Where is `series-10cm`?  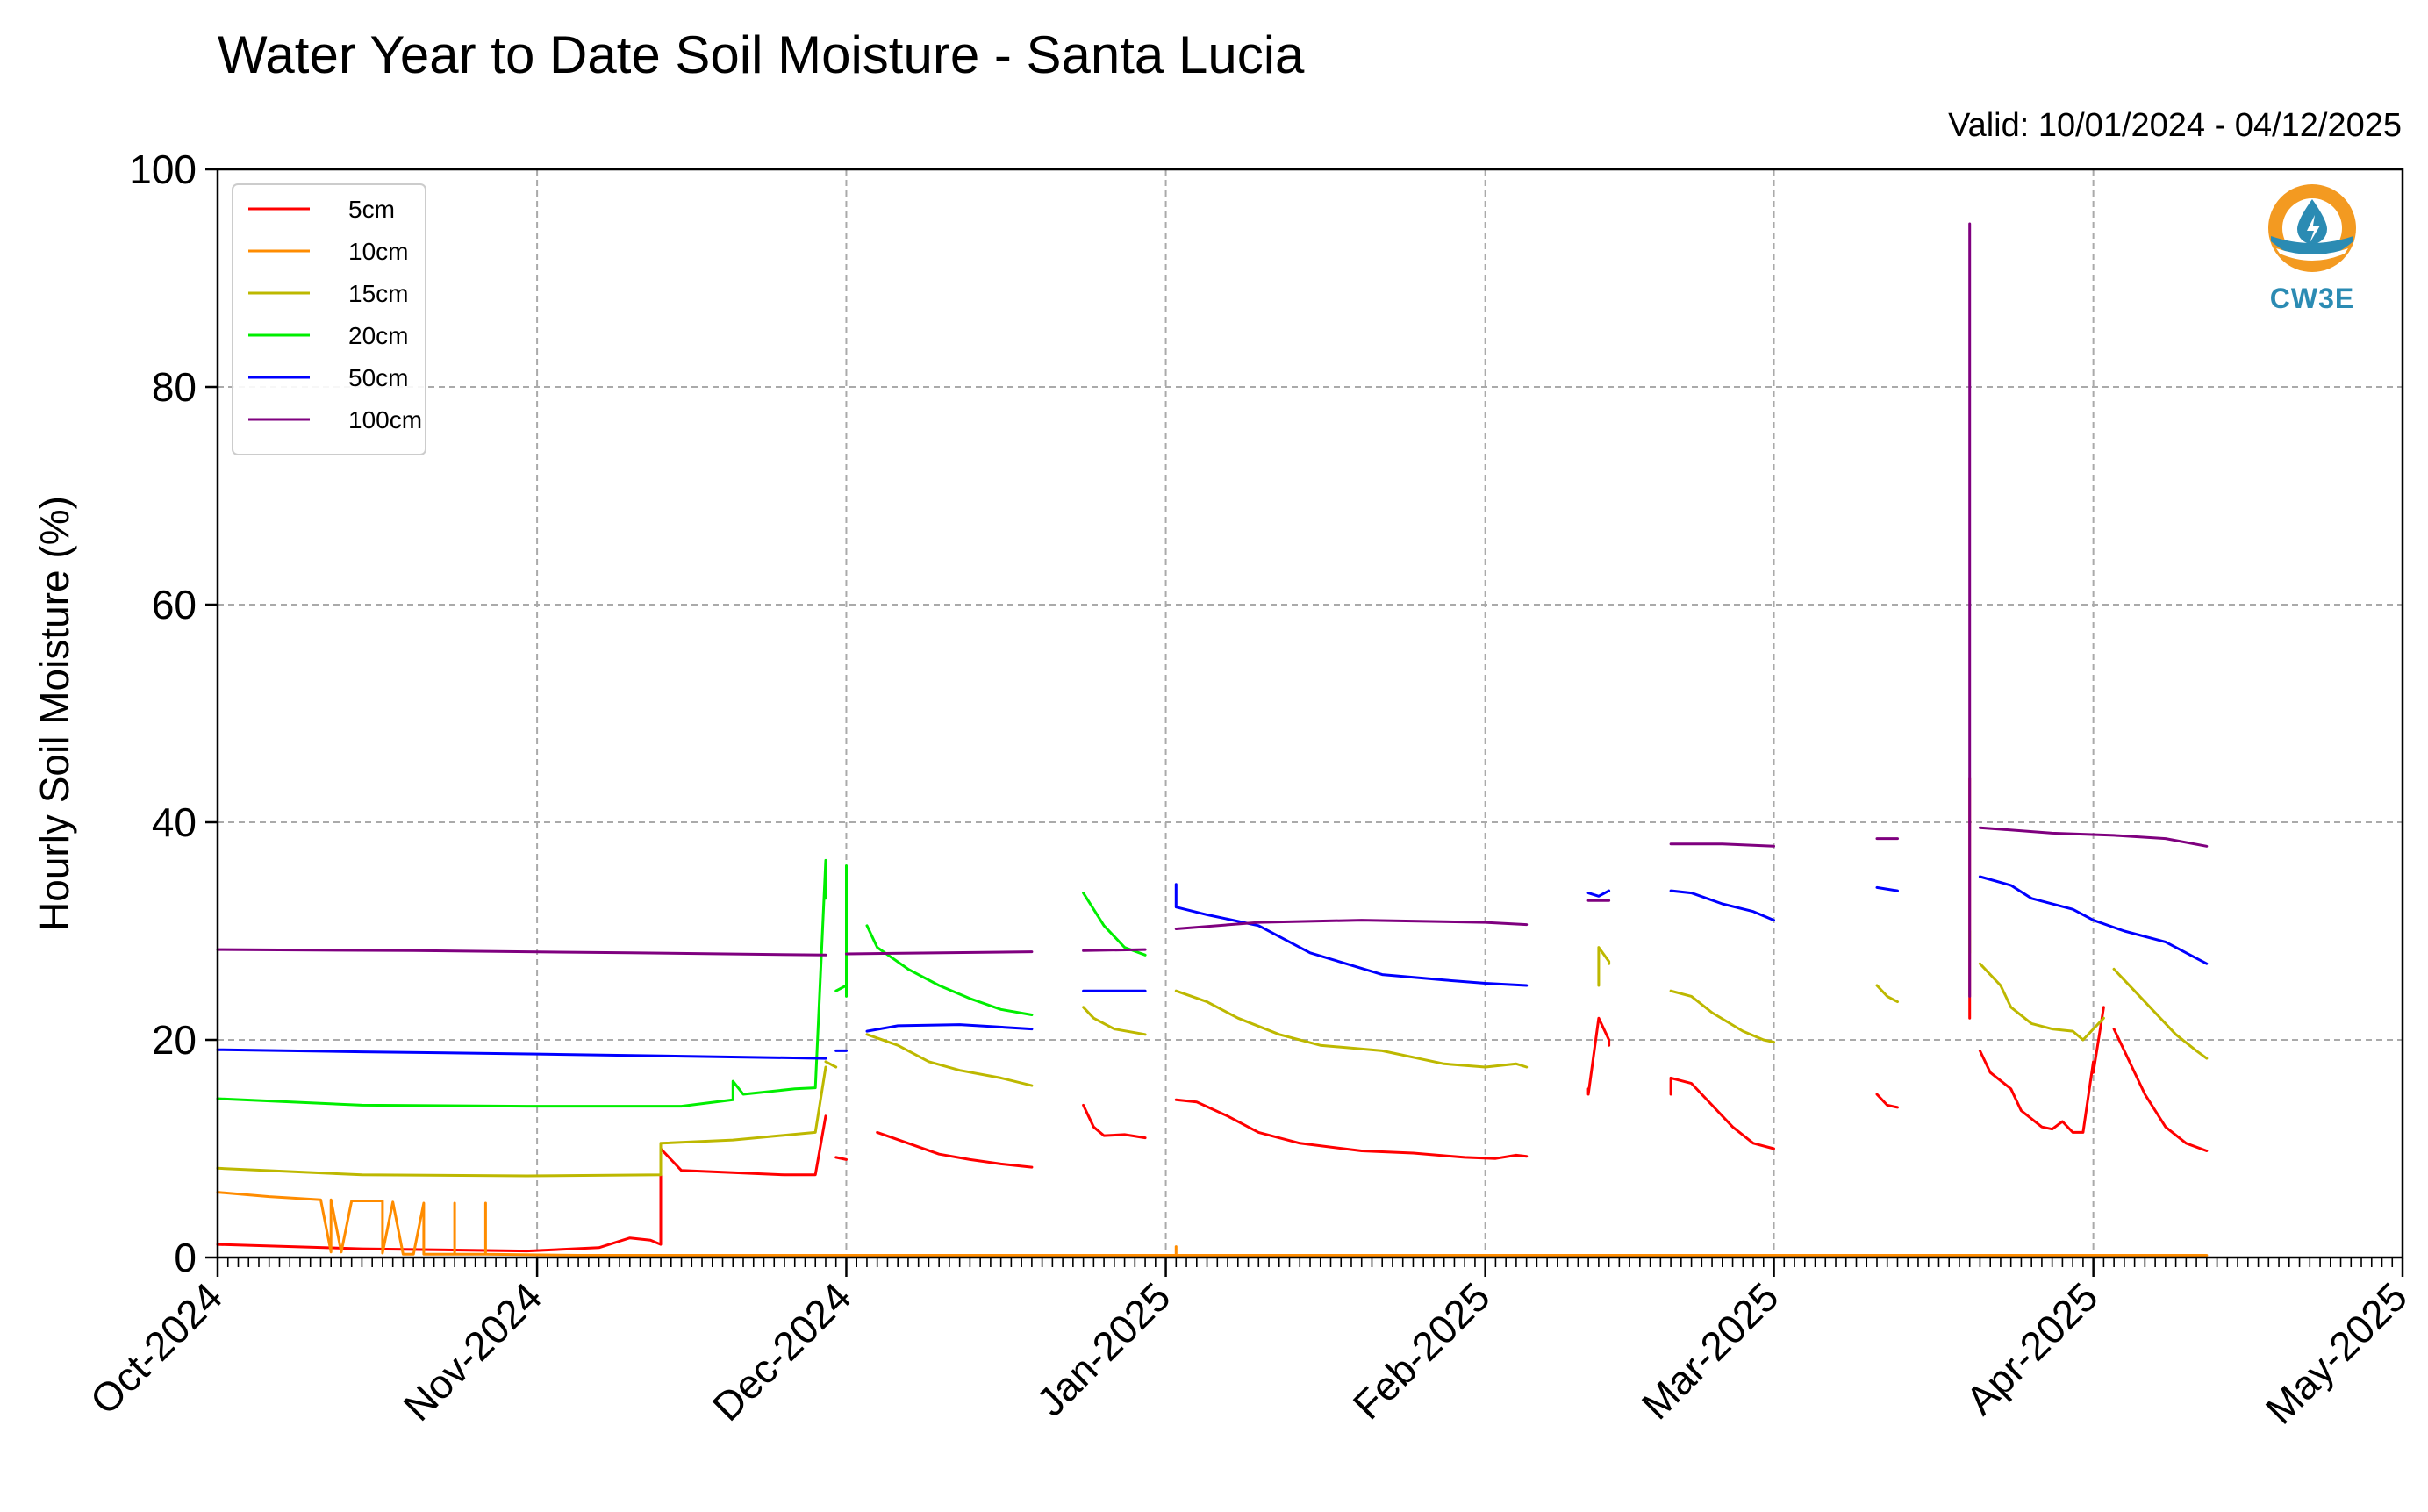 series-10cm is located at coordinates (1212, 1224).